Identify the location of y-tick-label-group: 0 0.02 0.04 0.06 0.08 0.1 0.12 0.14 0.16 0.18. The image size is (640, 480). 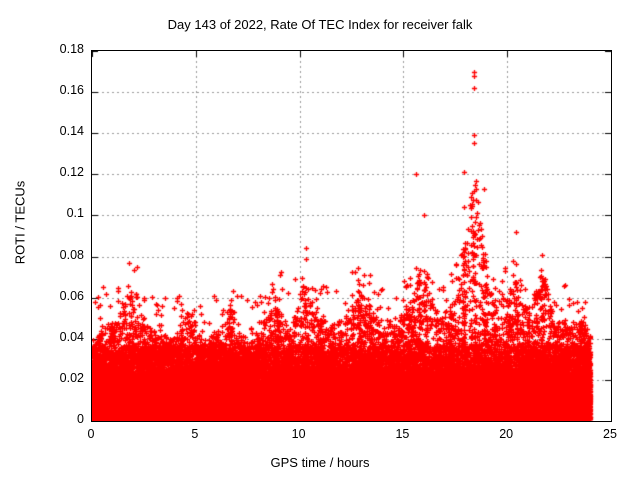
(52, 234).